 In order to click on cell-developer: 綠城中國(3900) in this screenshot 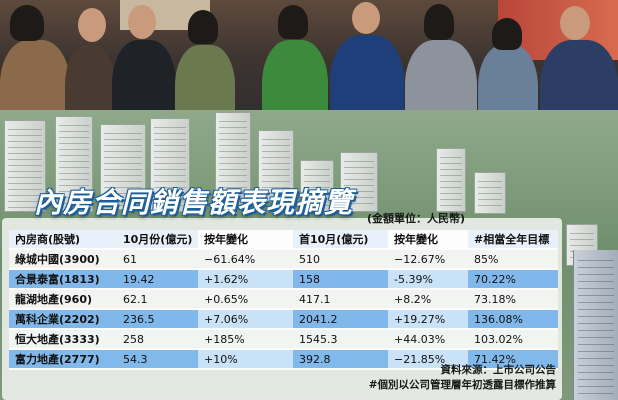, I will do `click(63, 259)`.